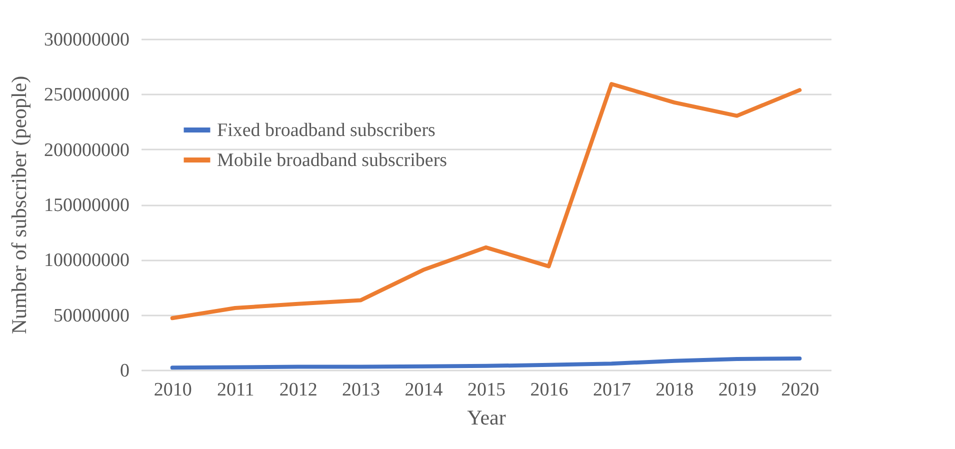 The height and width of the screenshot is (449, 955). Describe the element at coordinates (87, 150) in the screenshot. I see `y-tick-label: 200000000` at that location.